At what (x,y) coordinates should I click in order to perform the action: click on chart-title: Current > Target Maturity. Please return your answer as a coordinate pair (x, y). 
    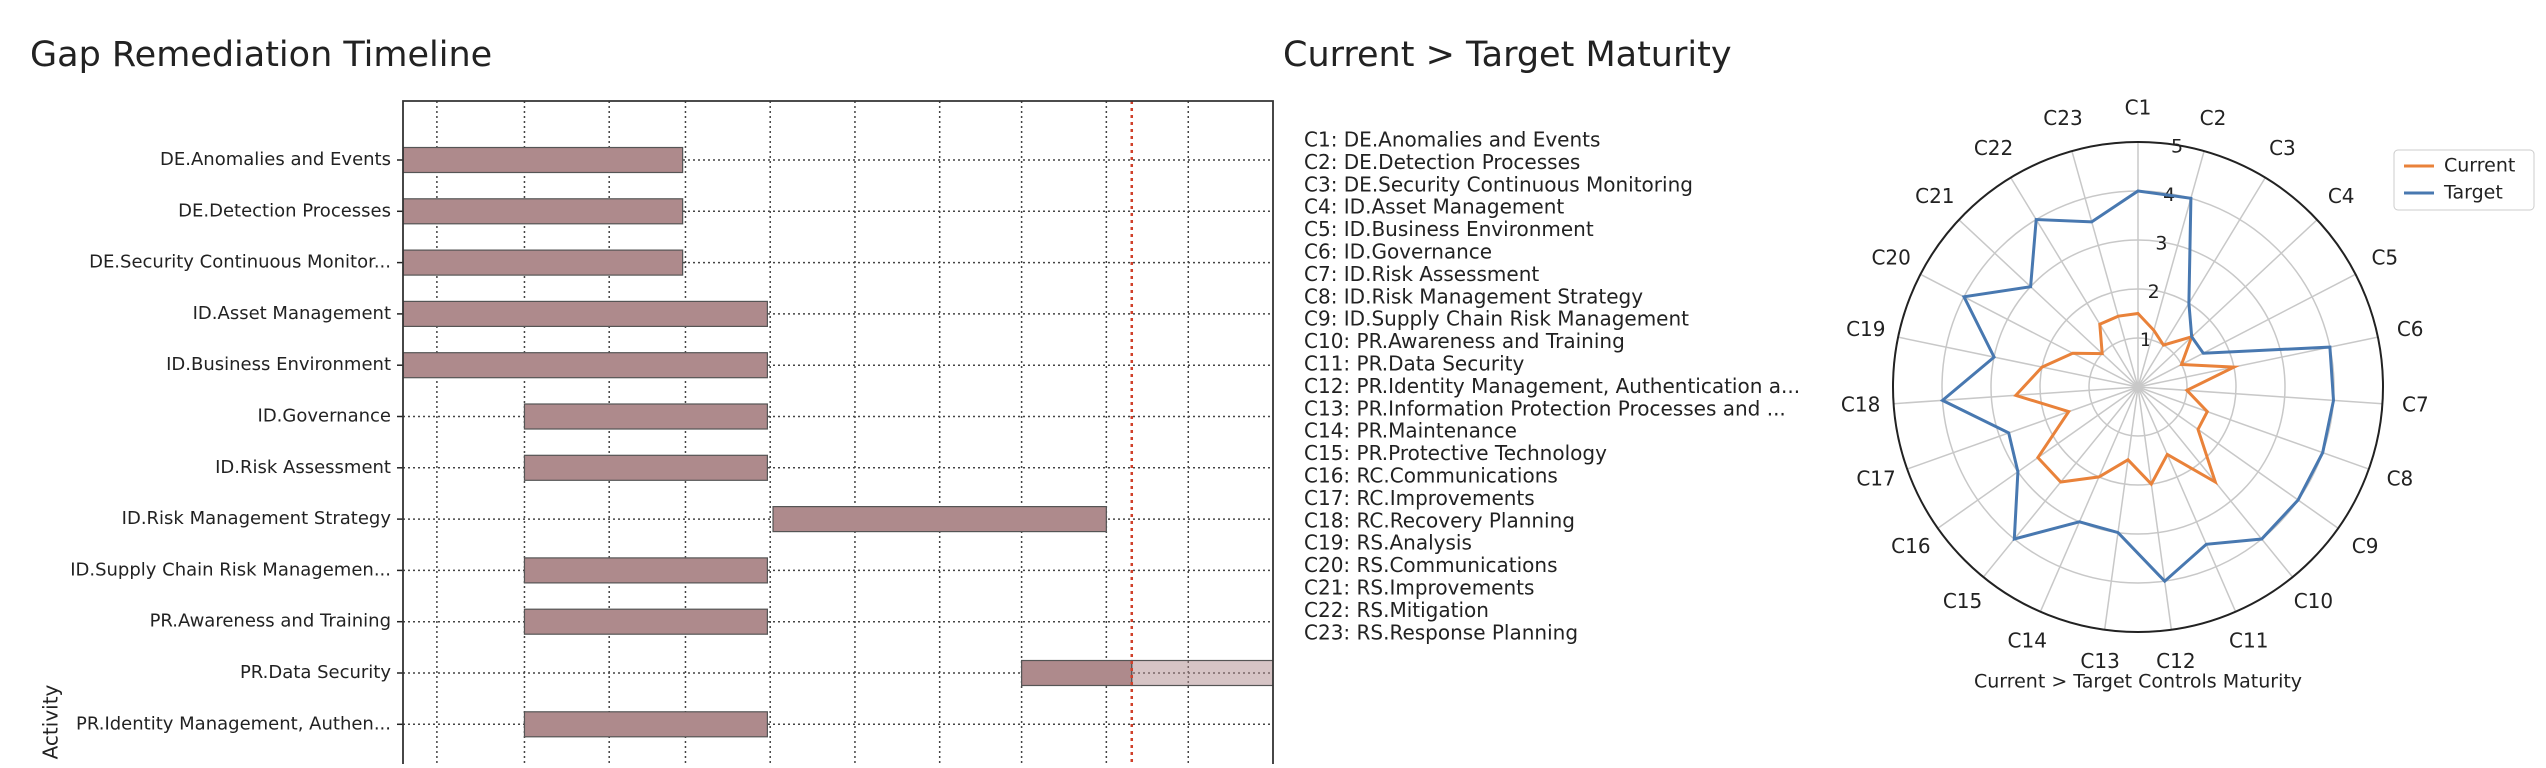
    Looking at the image, I should click on (1507, 55).